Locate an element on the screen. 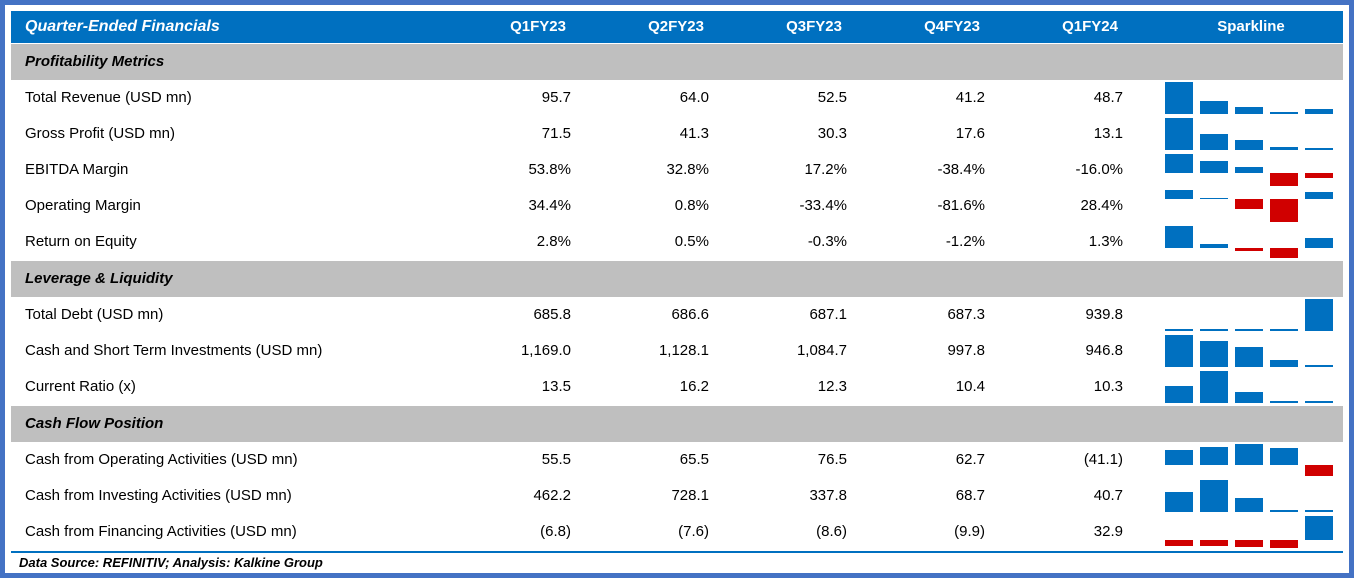 This screenshot has width=1354, height=578. cell-q1fy23: 95.7 is located at coordinates (556, 98).